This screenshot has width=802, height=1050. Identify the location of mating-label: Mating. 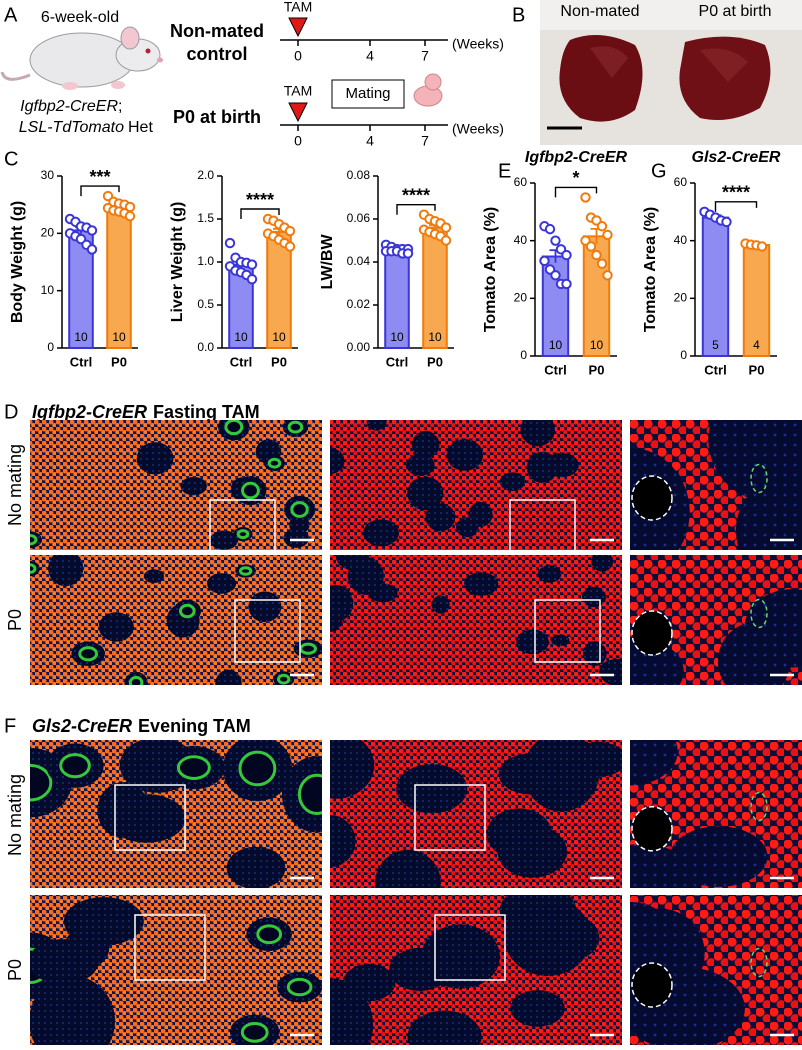
(367, 93).